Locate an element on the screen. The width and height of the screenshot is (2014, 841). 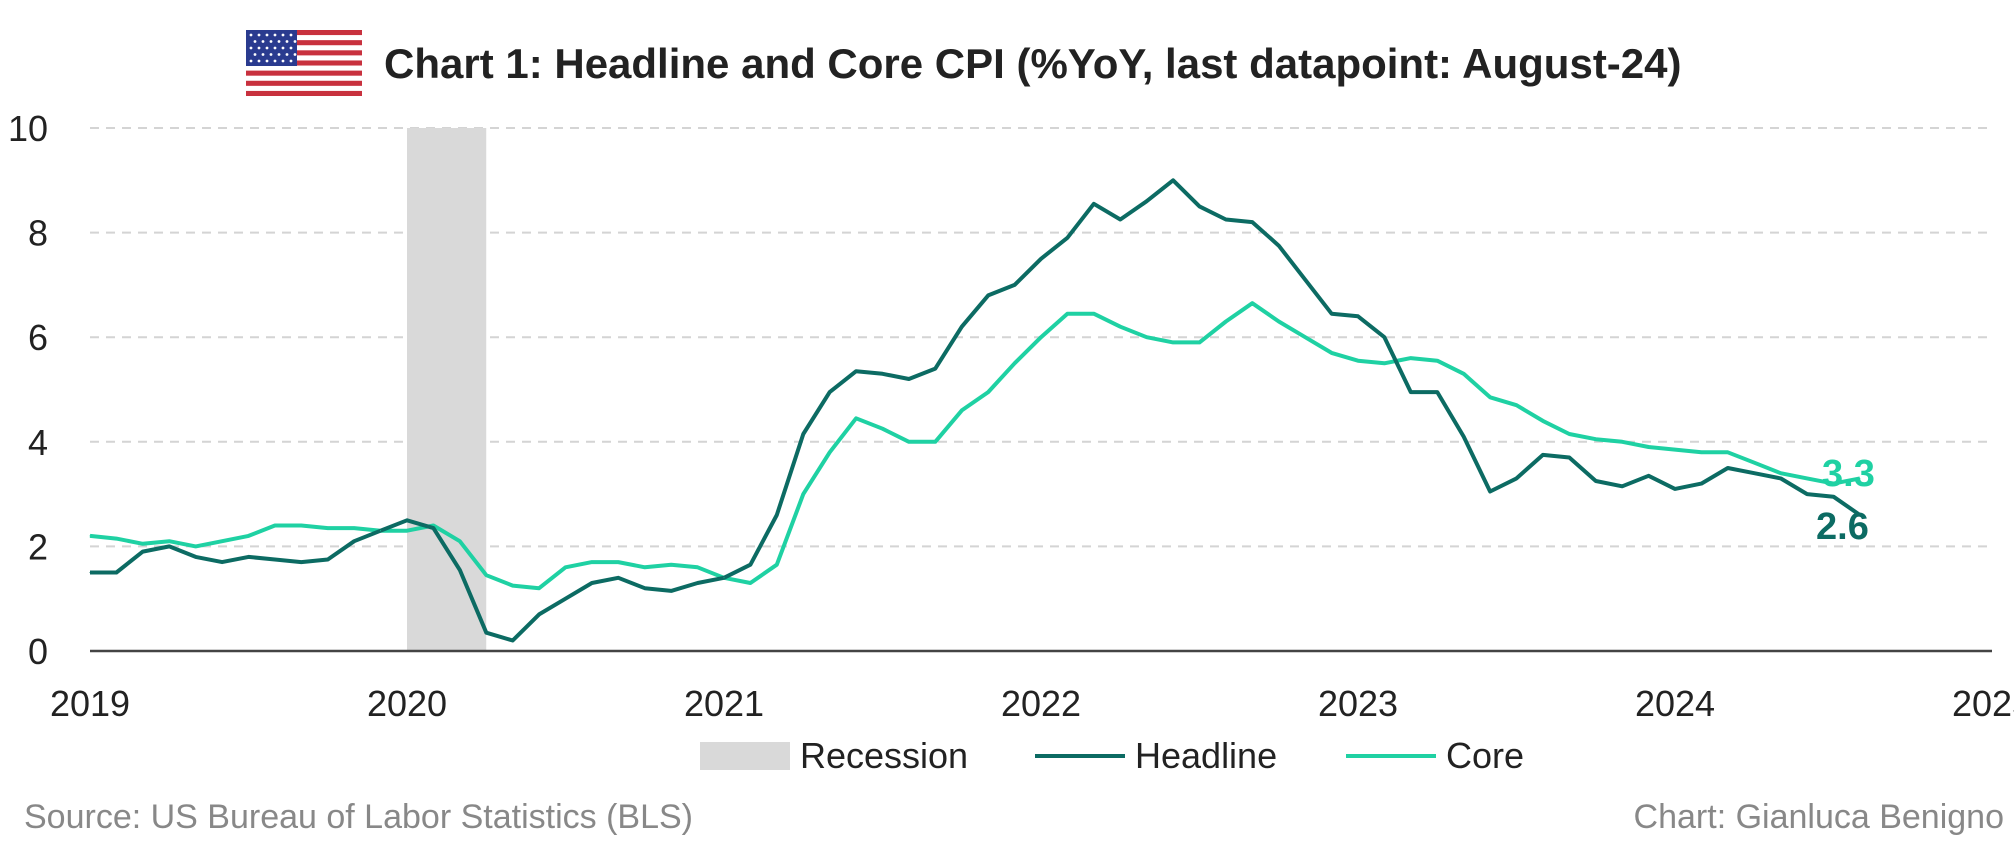
legend-label-recession: Recession is located at coordinates (884, 755).